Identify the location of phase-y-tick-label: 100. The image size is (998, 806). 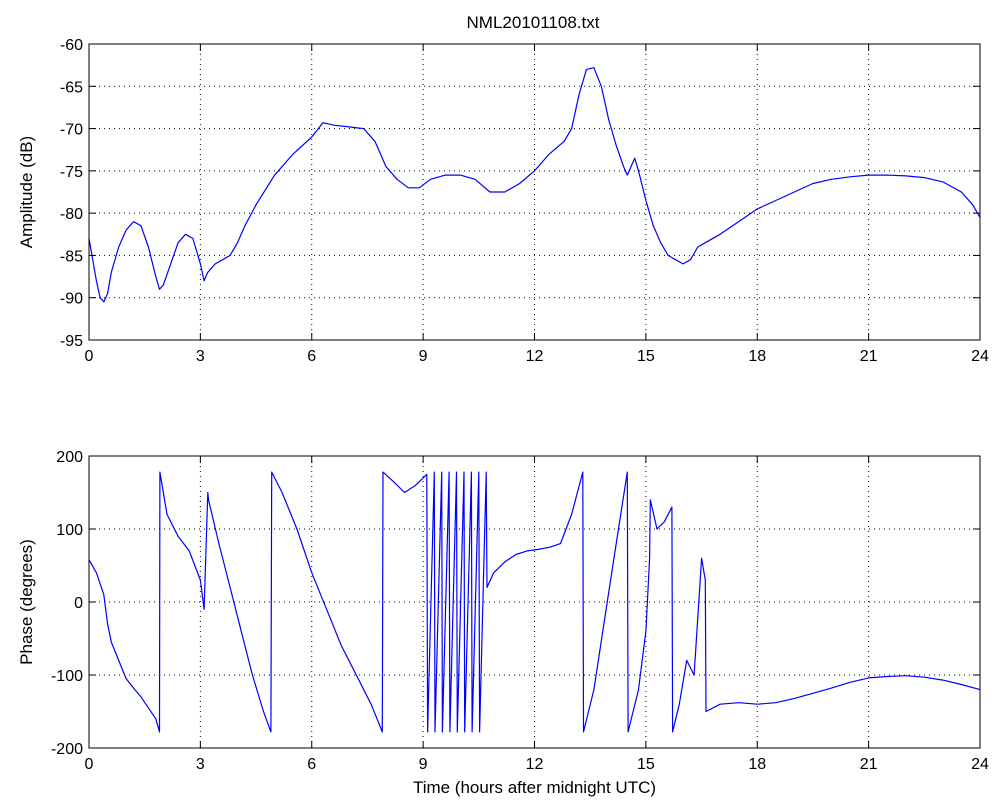
(69, 530).